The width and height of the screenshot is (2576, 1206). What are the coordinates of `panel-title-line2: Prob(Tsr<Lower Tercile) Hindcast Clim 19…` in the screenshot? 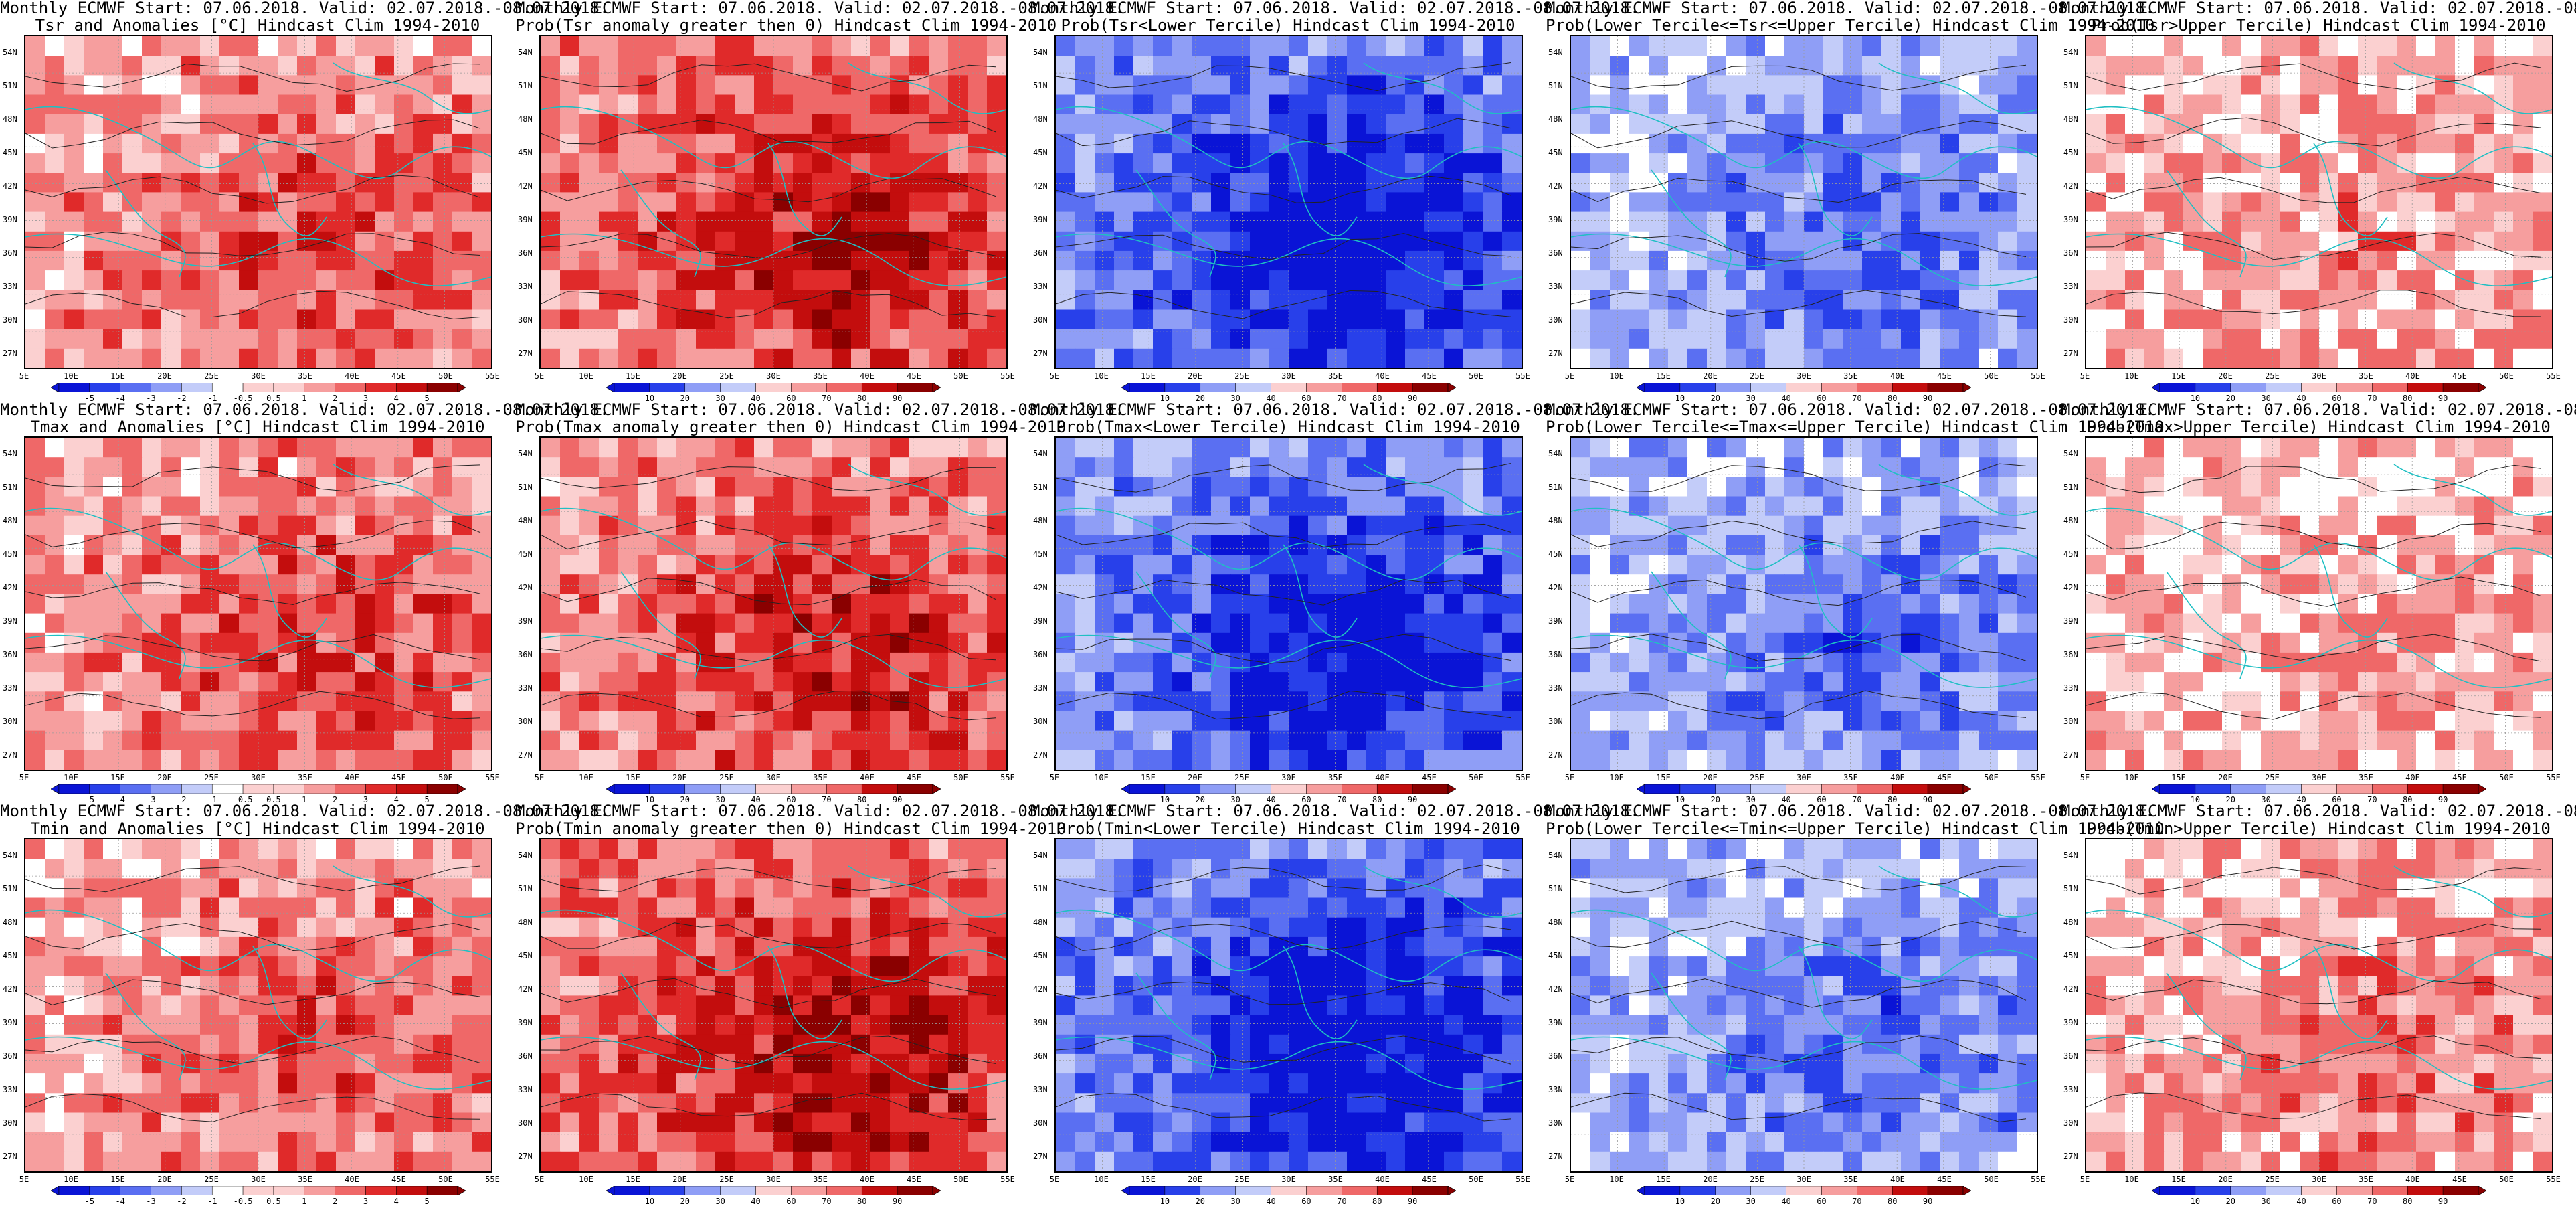 It's located at (1288, 25).